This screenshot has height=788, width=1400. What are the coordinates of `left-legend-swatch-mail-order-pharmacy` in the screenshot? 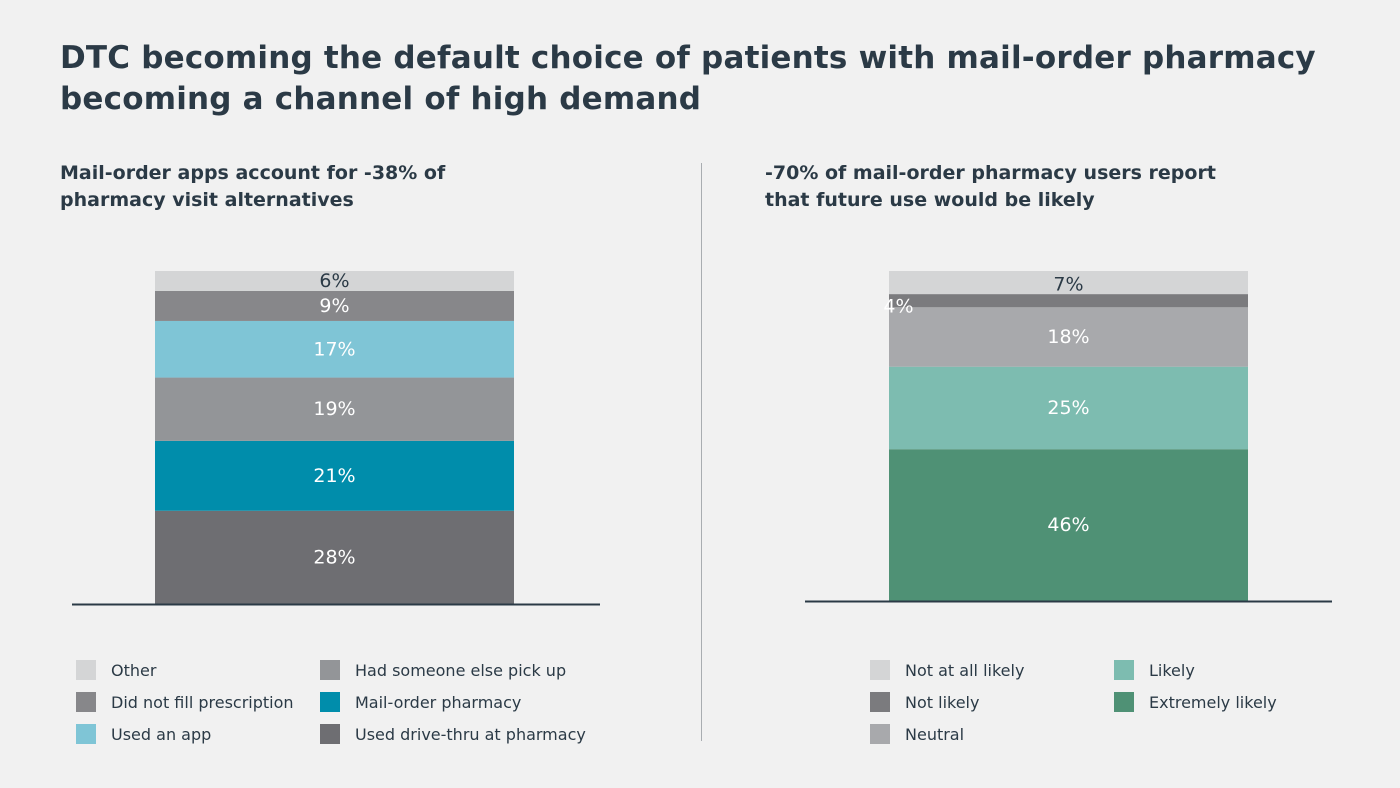 It's located at (330, 702).